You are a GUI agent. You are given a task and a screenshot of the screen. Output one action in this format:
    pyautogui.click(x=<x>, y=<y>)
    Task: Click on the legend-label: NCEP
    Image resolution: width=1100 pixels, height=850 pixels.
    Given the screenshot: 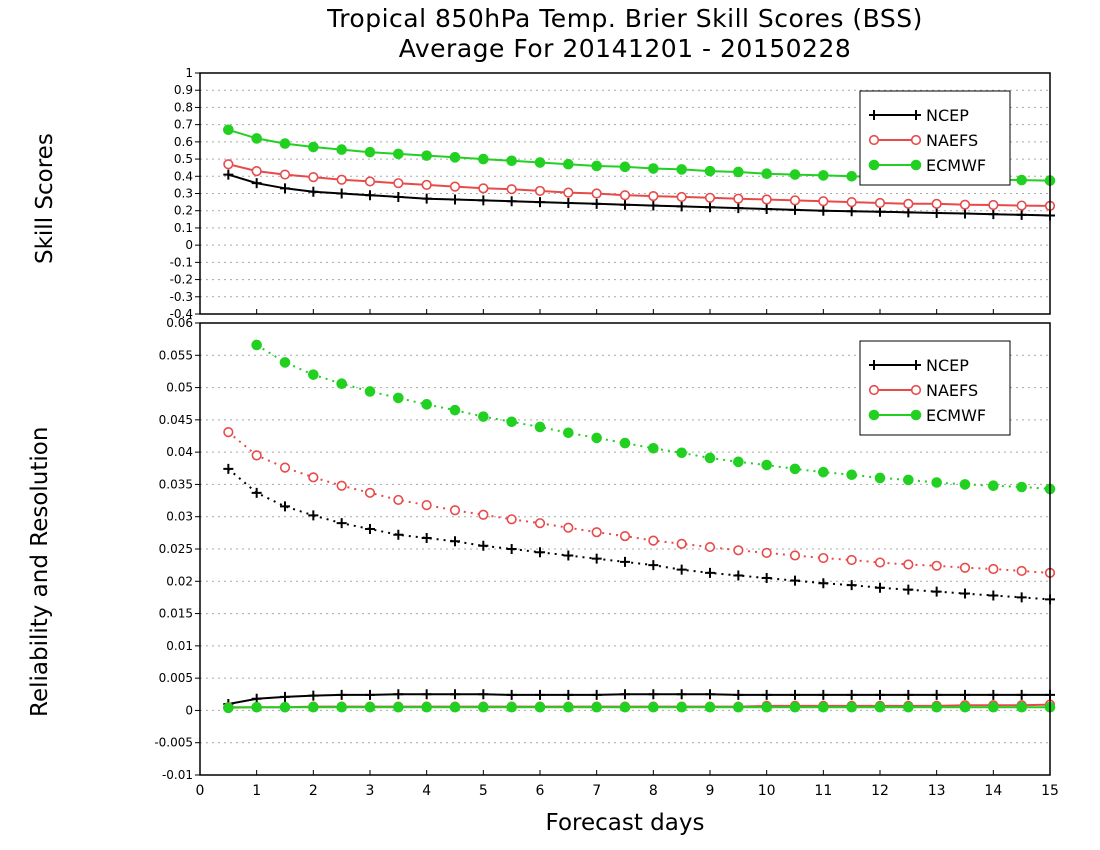 What is the action you would take?
    pyautogui.click(x=947, y=365)
    